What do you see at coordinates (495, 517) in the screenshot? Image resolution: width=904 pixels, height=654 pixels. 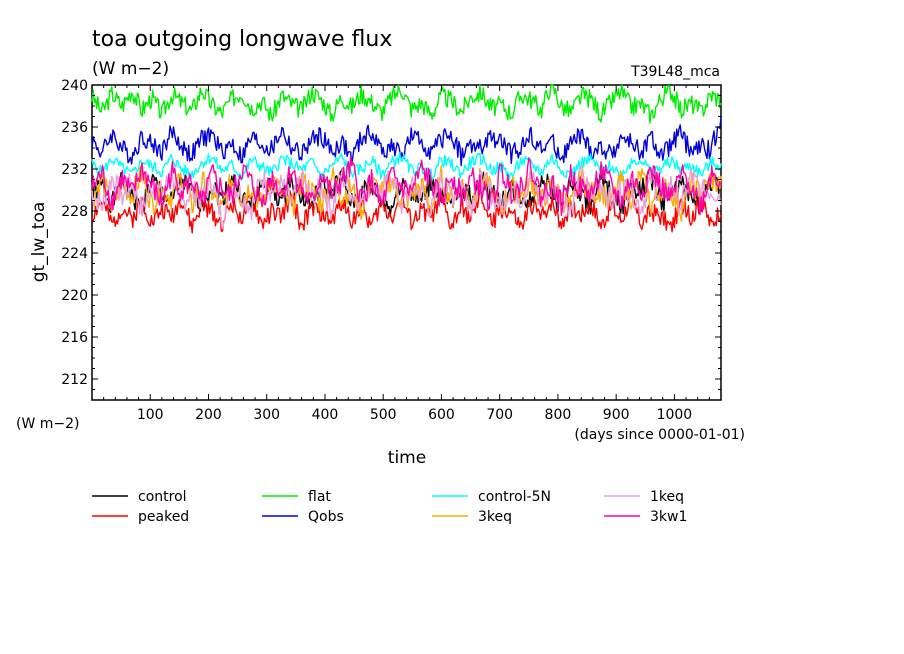 I see `legend-label-3keq: 3keq` at bounding box center [495, 517].